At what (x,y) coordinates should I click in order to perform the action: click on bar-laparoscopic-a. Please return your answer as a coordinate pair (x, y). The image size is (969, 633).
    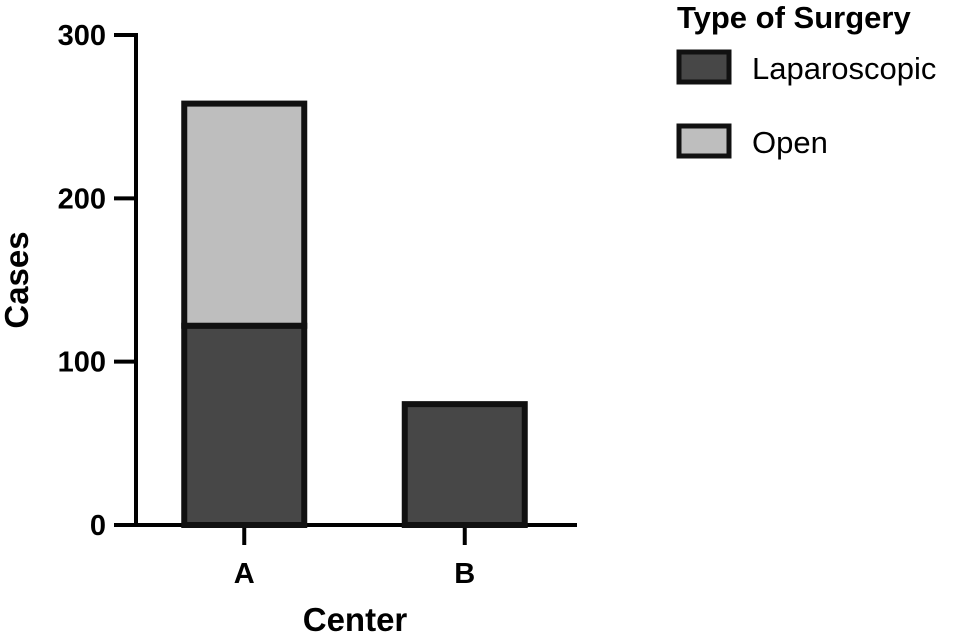
    Looking at the image, I should click on (244, 425).